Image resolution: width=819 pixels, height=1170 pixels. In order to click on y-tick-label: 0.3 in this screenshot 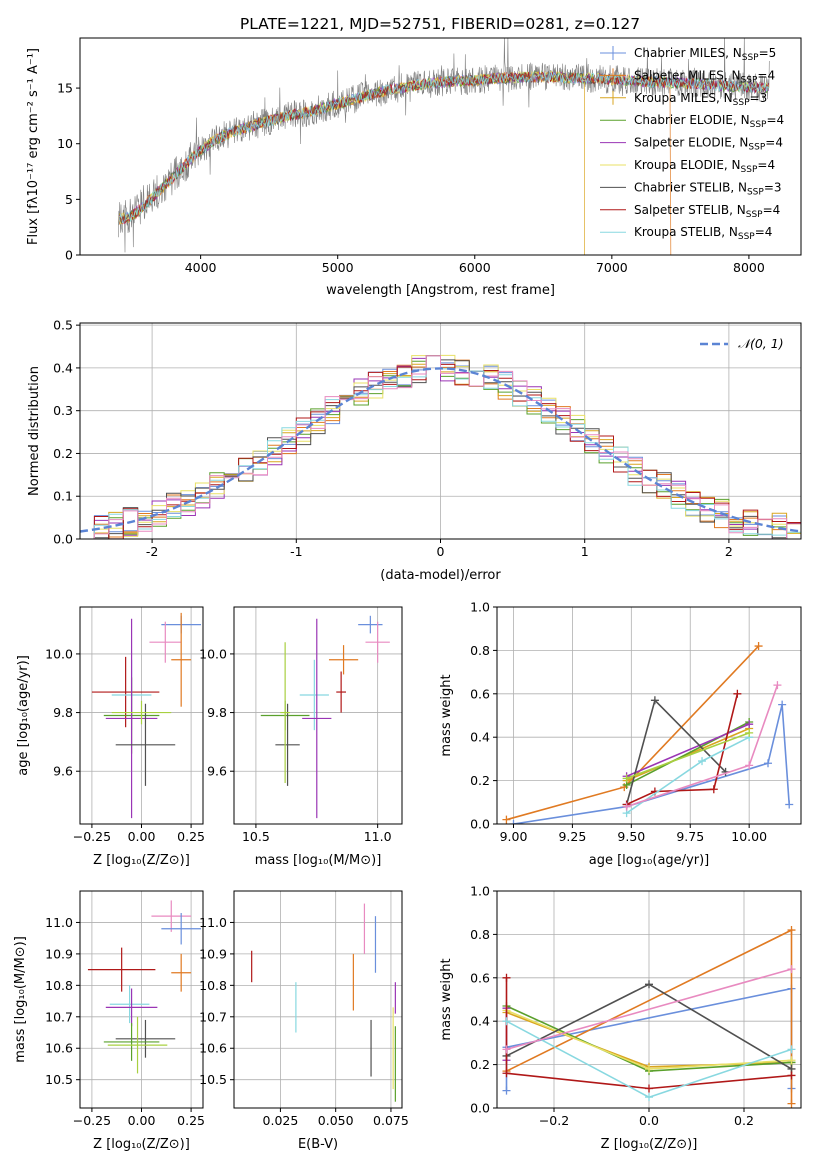, I will do `click(63, 410)`.